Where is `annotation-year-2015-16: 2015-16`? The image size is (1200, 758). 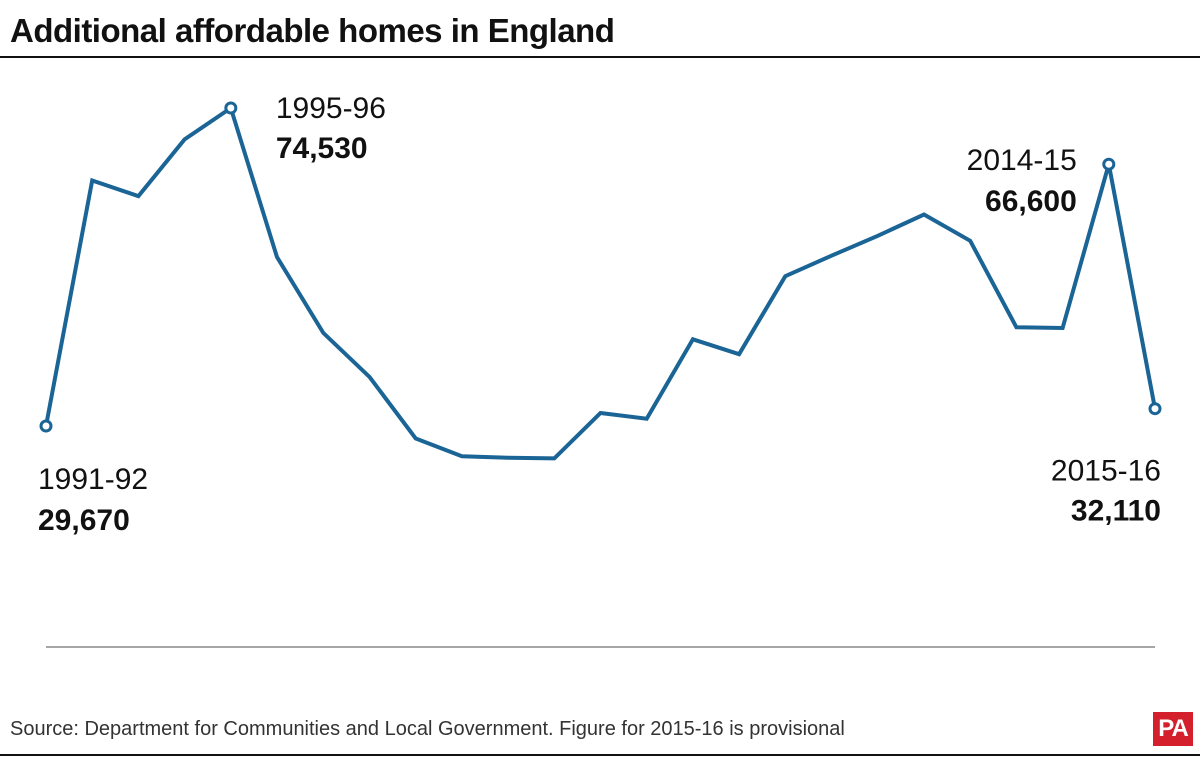
annotation-year-2015-16: 2015-16 is located at coordinates (1106, 471).